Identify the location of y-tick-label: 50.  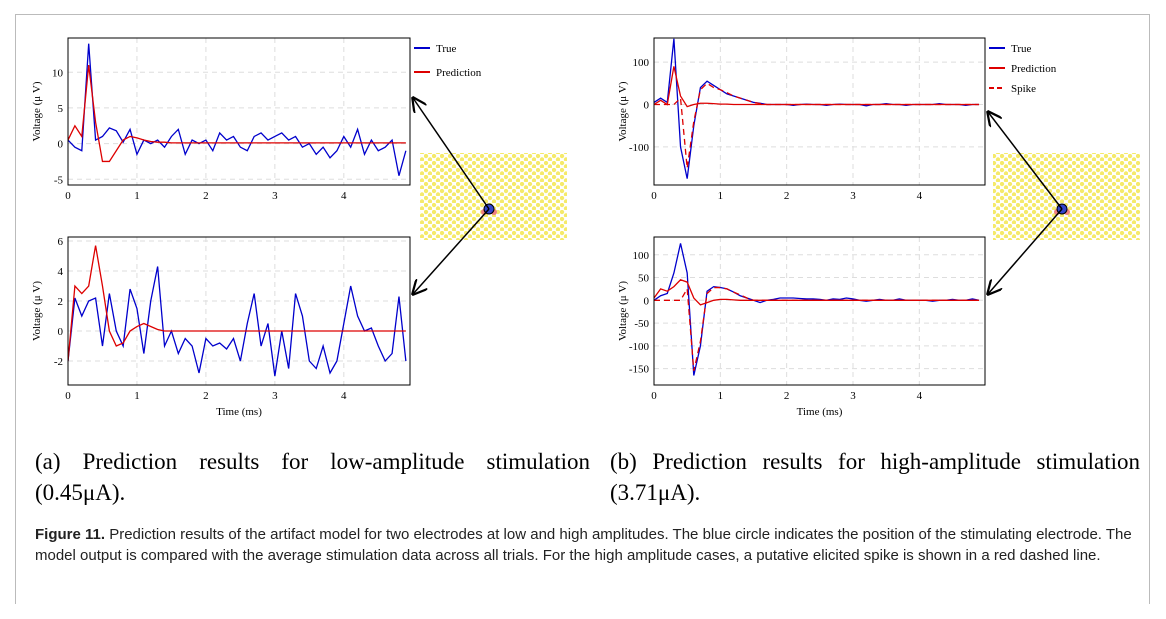
(644, 279).